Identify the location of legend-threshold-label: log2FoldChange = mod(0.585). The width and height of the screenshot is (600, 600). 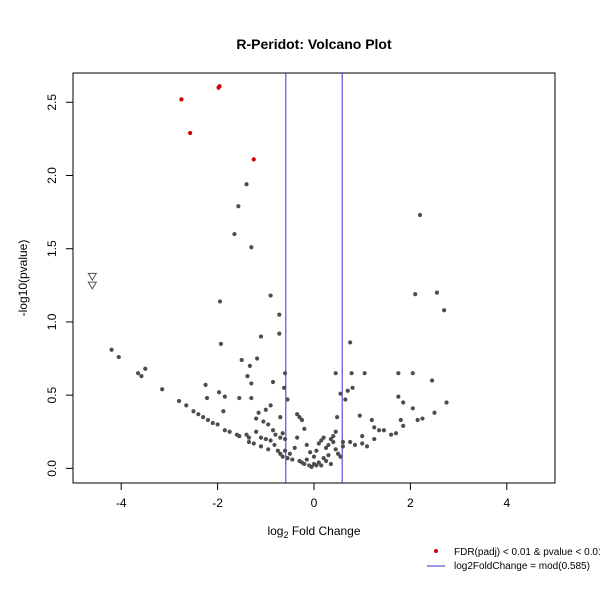
(522, 566).